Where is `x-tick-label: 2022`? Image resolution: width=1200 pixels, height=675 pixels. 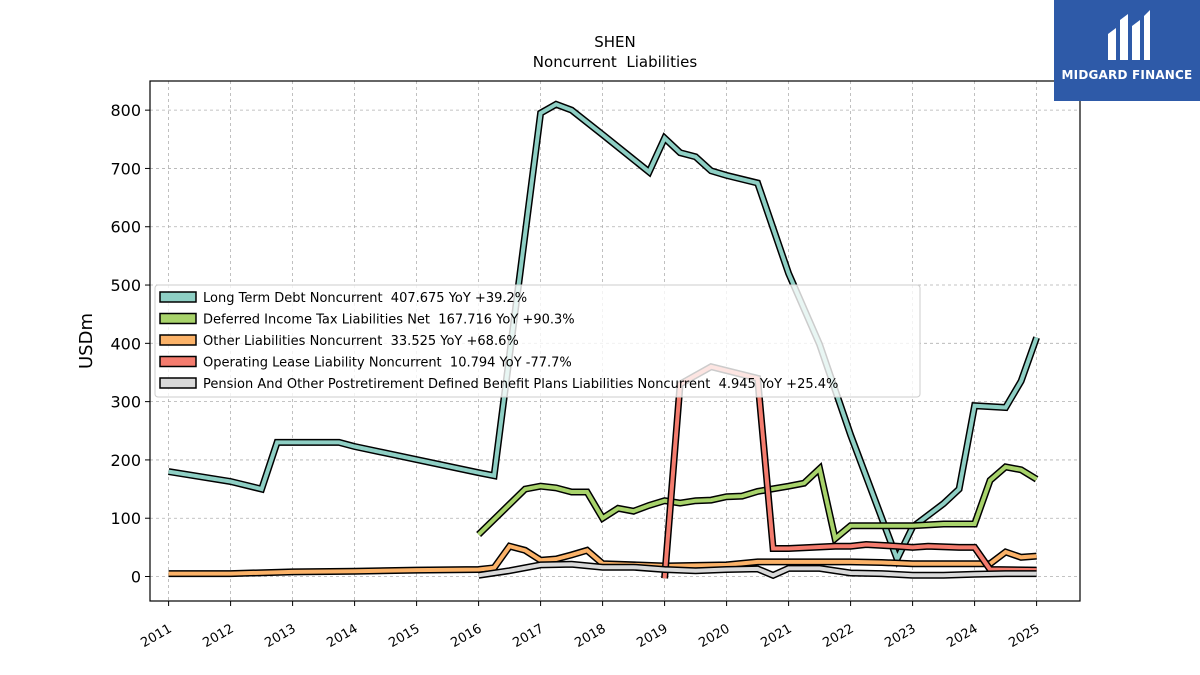 x-tick-label: 2022 is located at coordinates (838, 636).